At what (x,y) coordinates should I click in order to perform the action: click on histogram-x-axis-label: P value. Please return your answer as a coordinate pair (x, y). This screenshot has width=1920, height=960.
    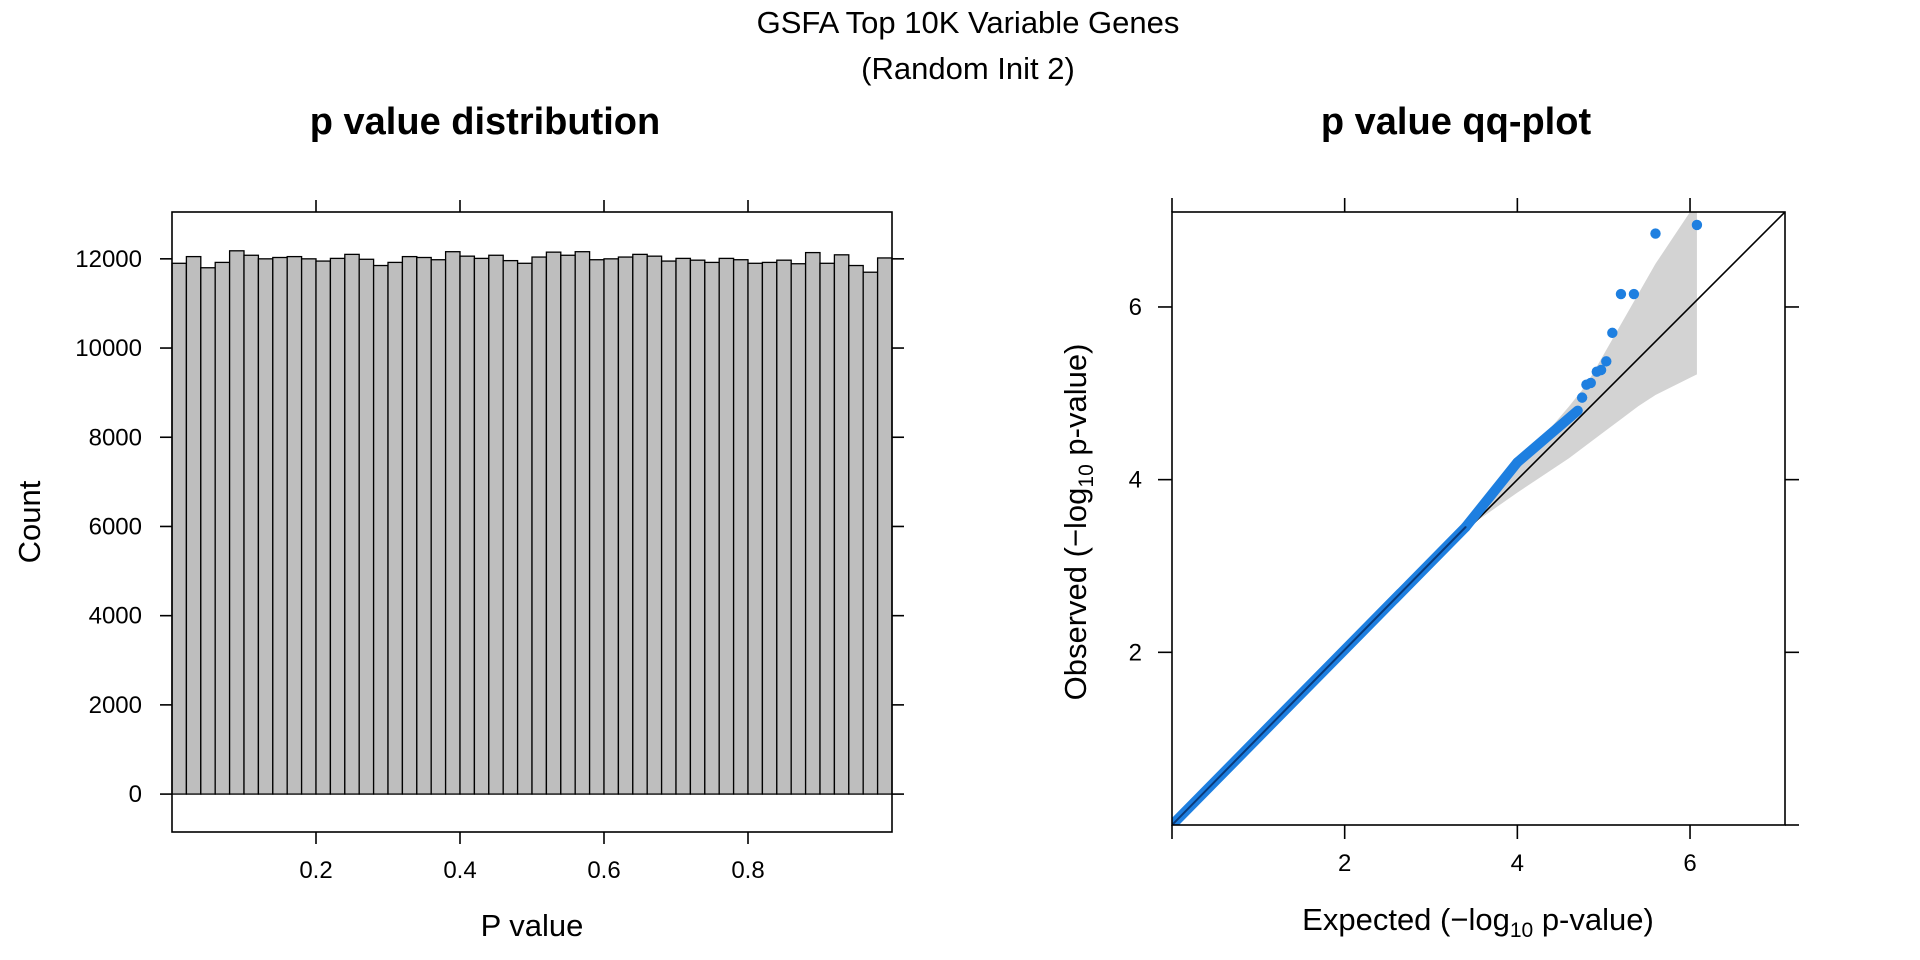
    Looking at the image, I should click on (532, 925).